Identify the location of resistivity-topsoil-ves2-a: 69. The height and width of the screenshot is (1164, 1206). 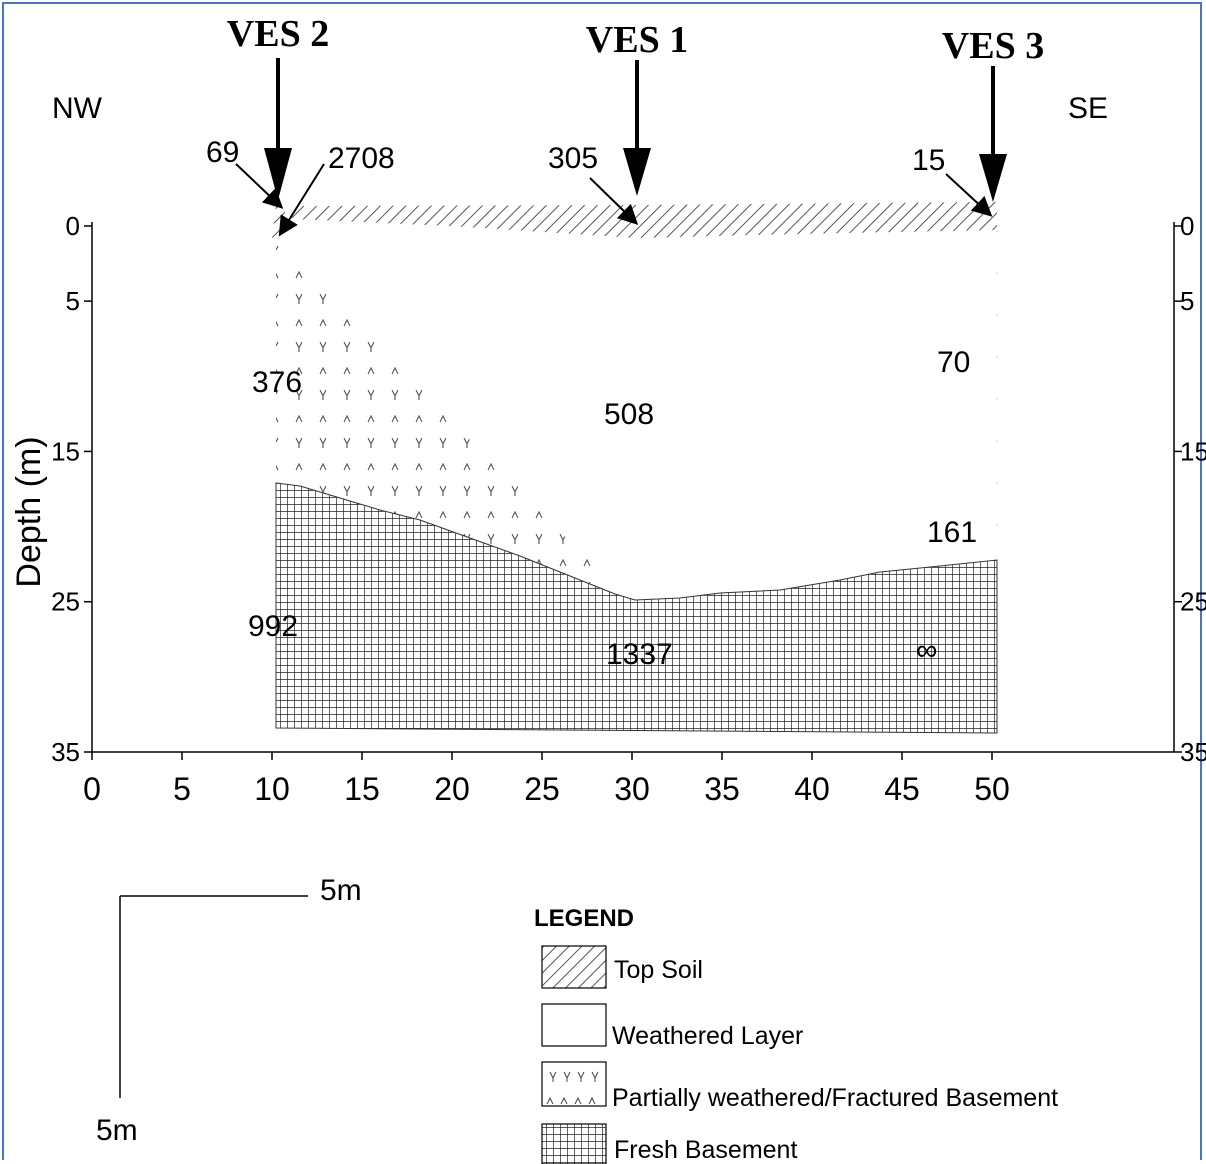
(222, 152).